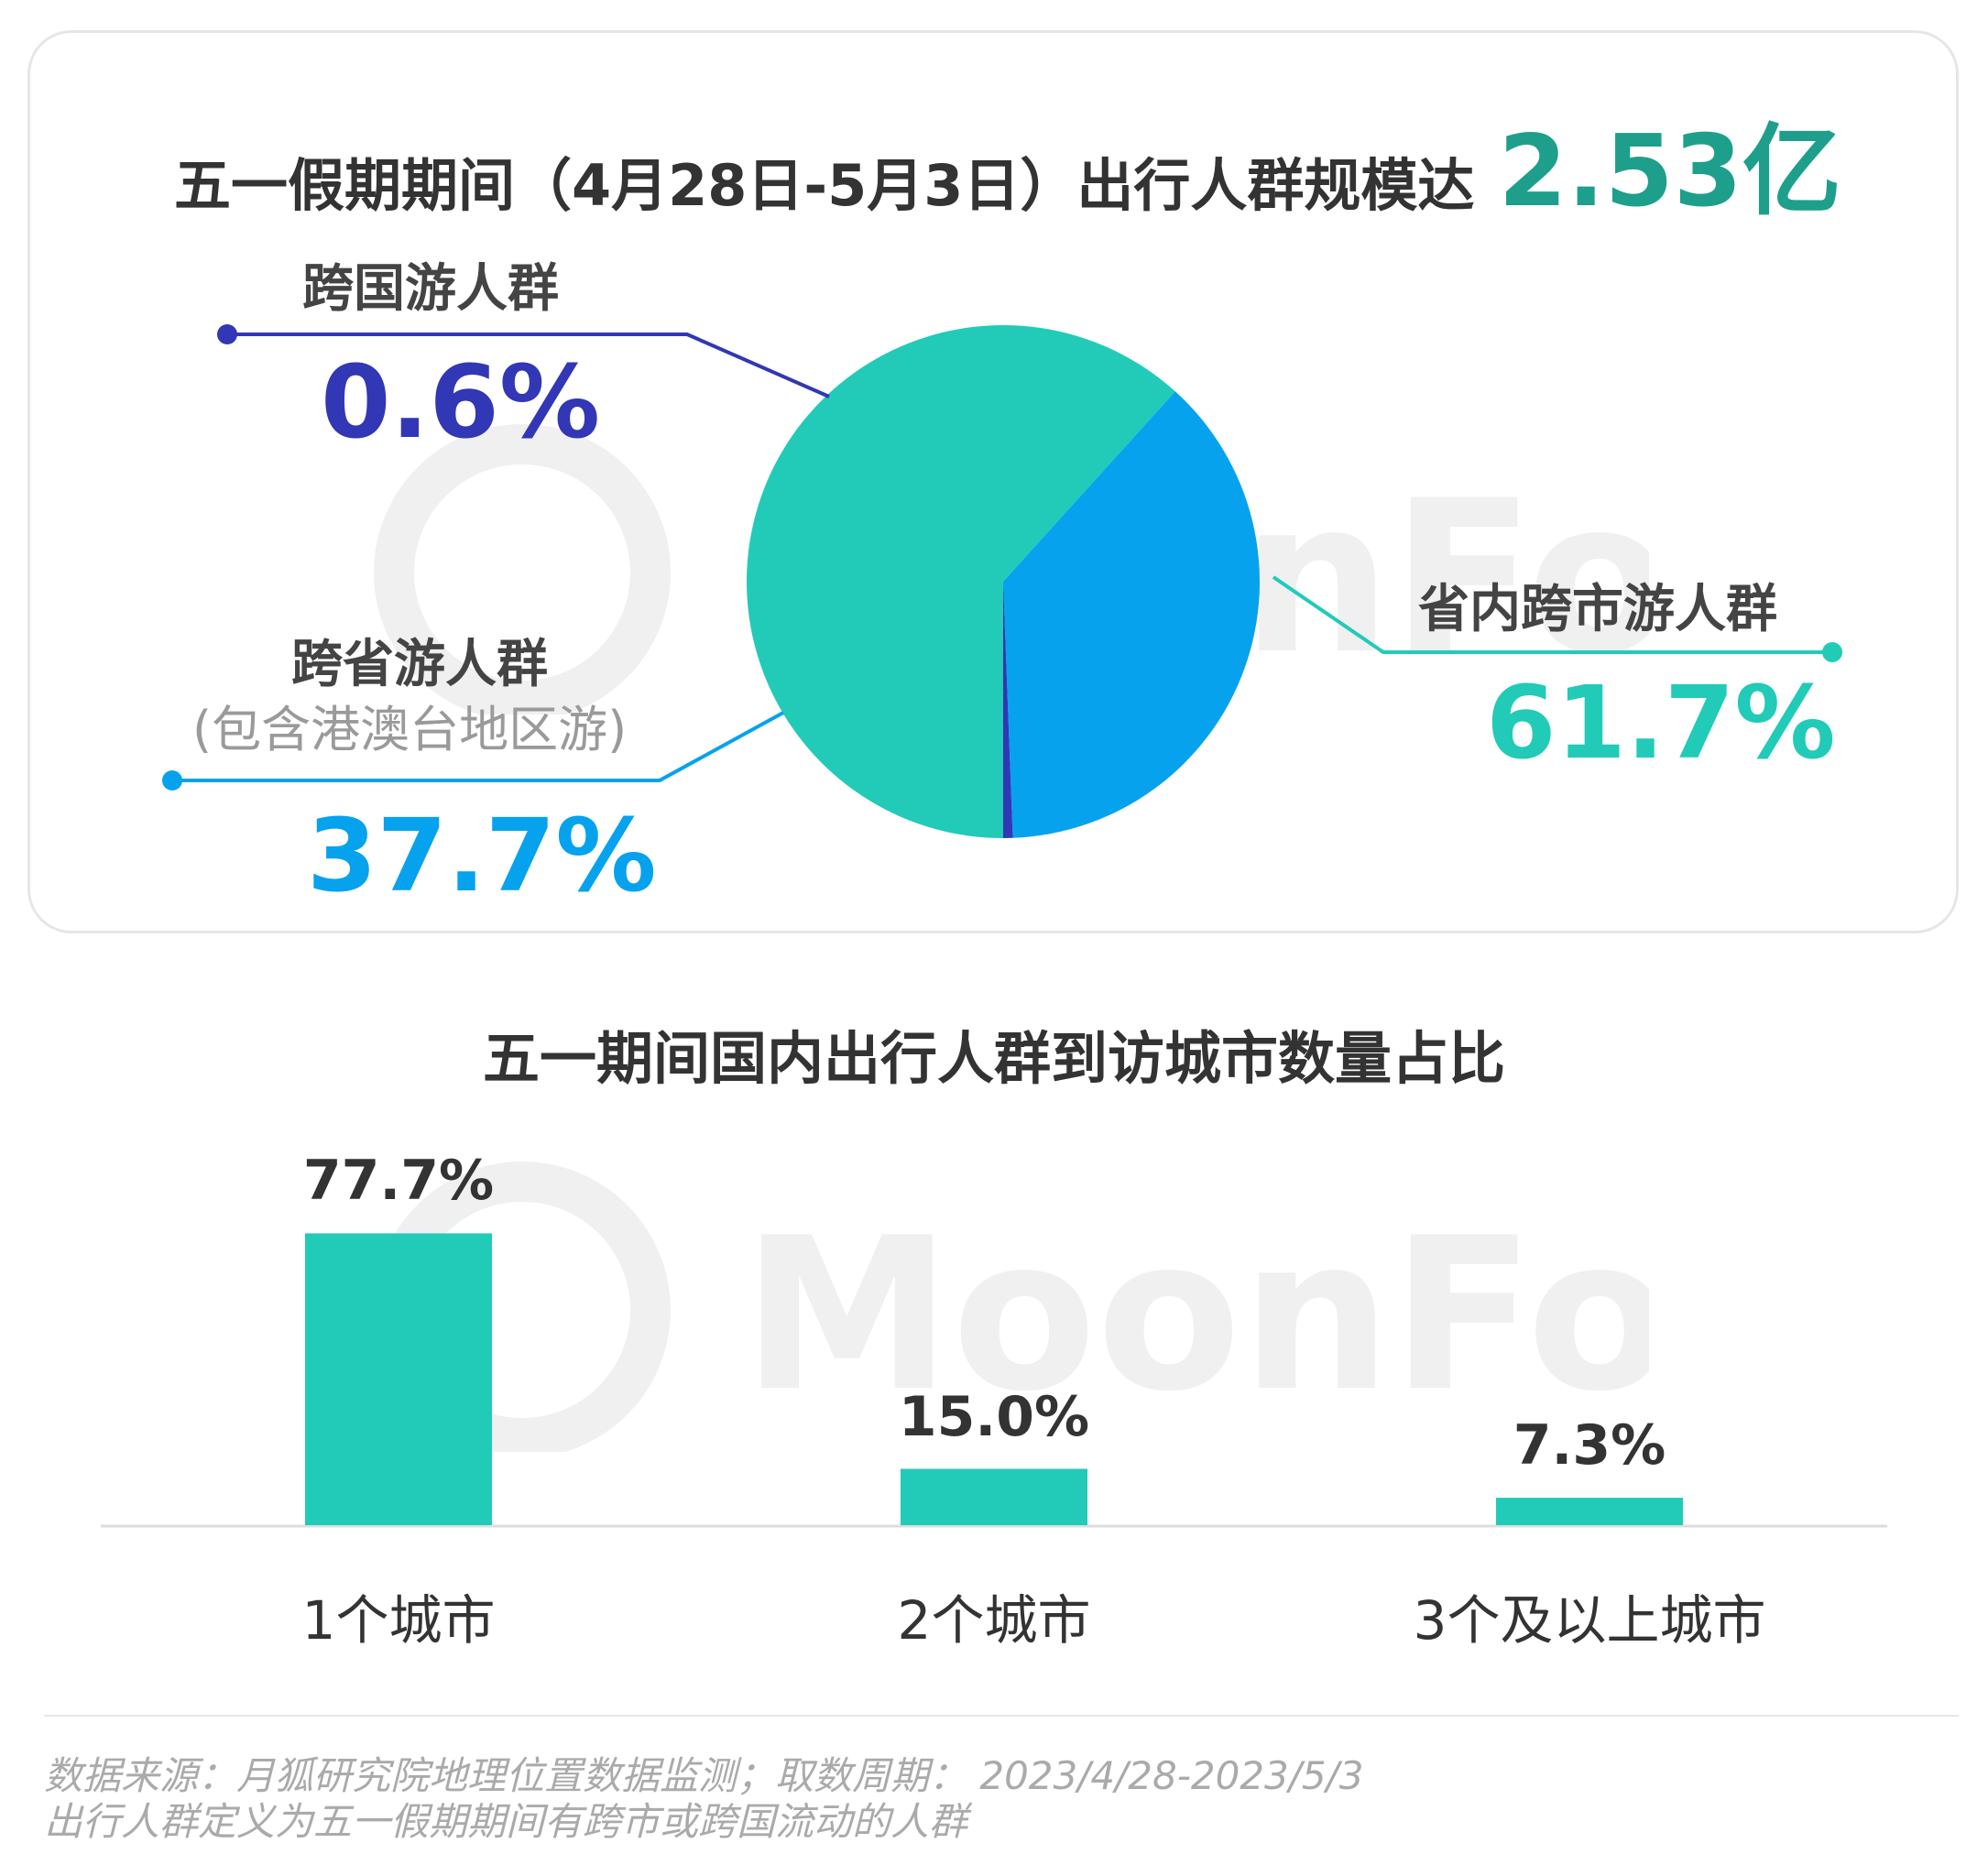  What do you see at coordinates (994, 1059) in the screenshot?
I see `bar-chart-title: 五一期间国内出行人群到访城市数量占比` at bounding box center [994, 1059].